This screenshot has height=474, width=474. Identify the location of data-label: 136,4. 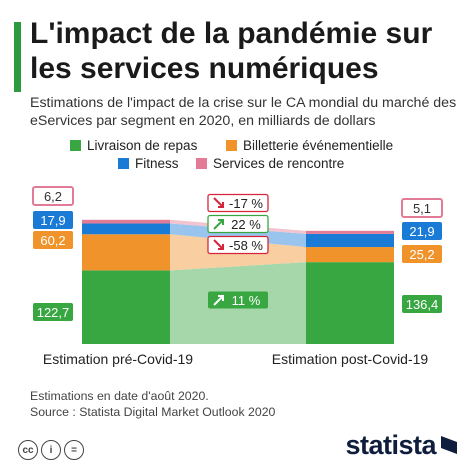
(422, 304).